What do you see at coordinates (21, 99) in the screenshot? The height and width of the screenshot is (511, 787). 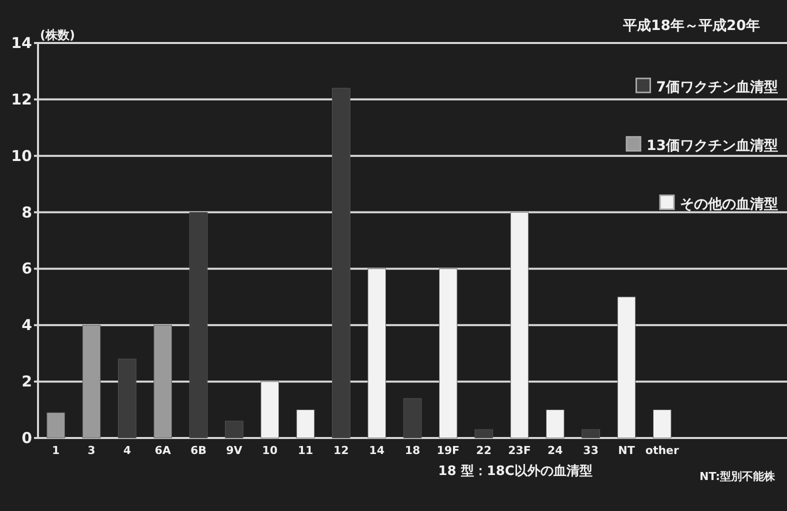 I see `y-tick-label: 12` at bounding box center [21, 99].